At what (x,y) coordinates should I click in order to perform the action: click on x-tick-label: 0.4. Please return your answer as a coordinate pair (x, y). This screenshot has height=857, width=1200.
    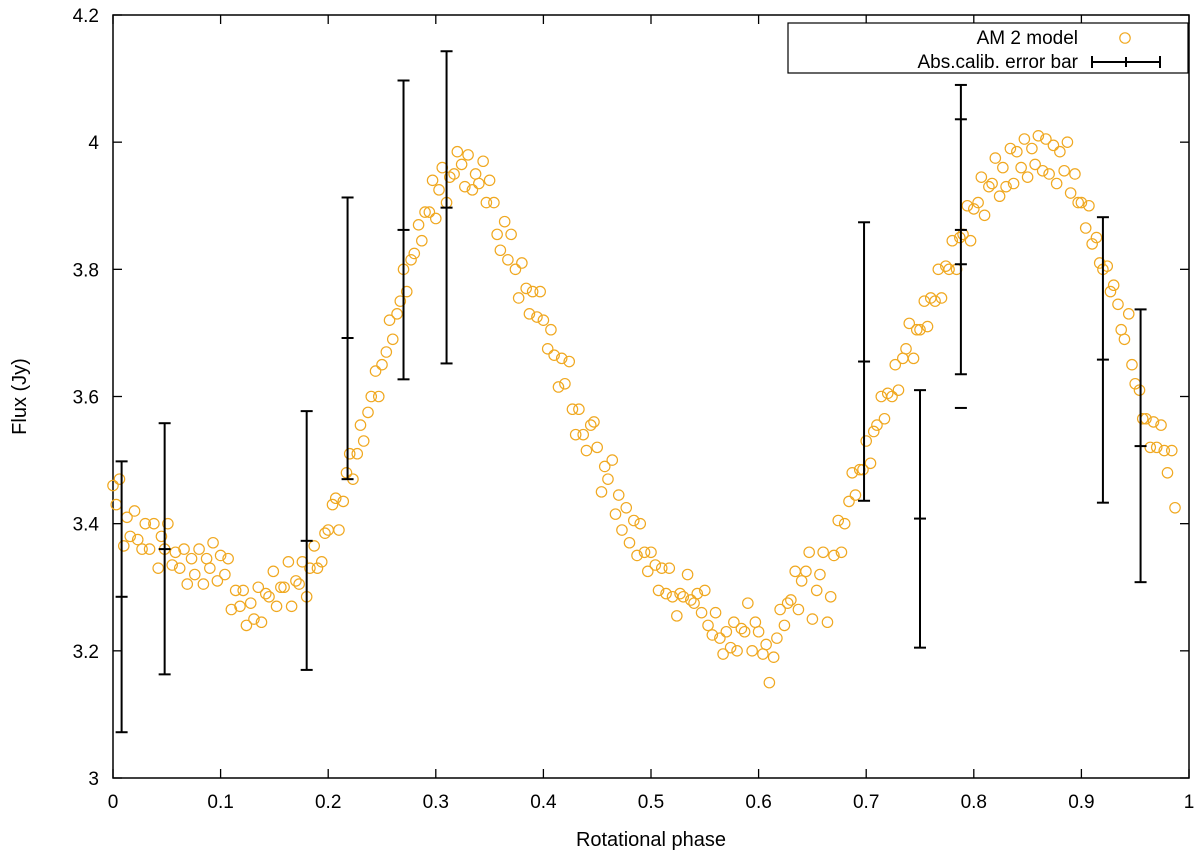
    Looking at the image, I should click on (543, 802).